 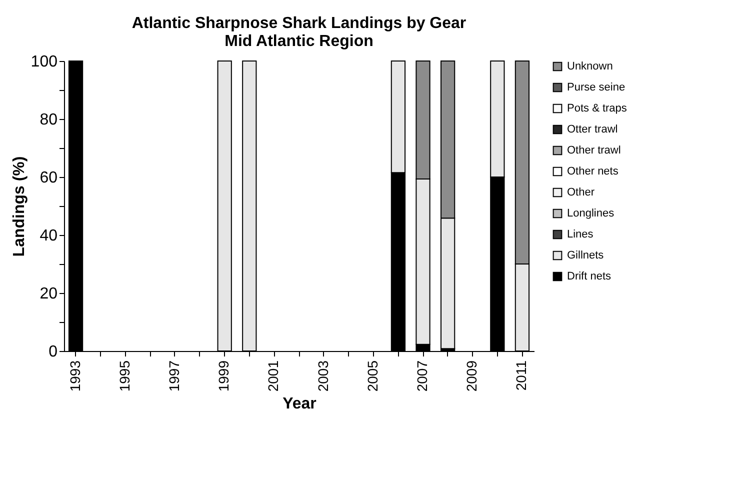 What do you see at coordinates (273, 376) in the screenshot?
I see `x-tick-label: 2001` at bounding box center [273, 376].